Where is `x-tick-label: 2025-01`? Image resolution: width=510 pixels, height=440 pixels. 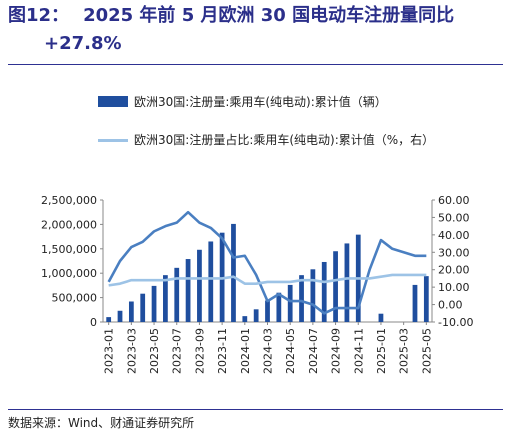 x-tick-label: 2025-01 is located at coordinates (381, 351).